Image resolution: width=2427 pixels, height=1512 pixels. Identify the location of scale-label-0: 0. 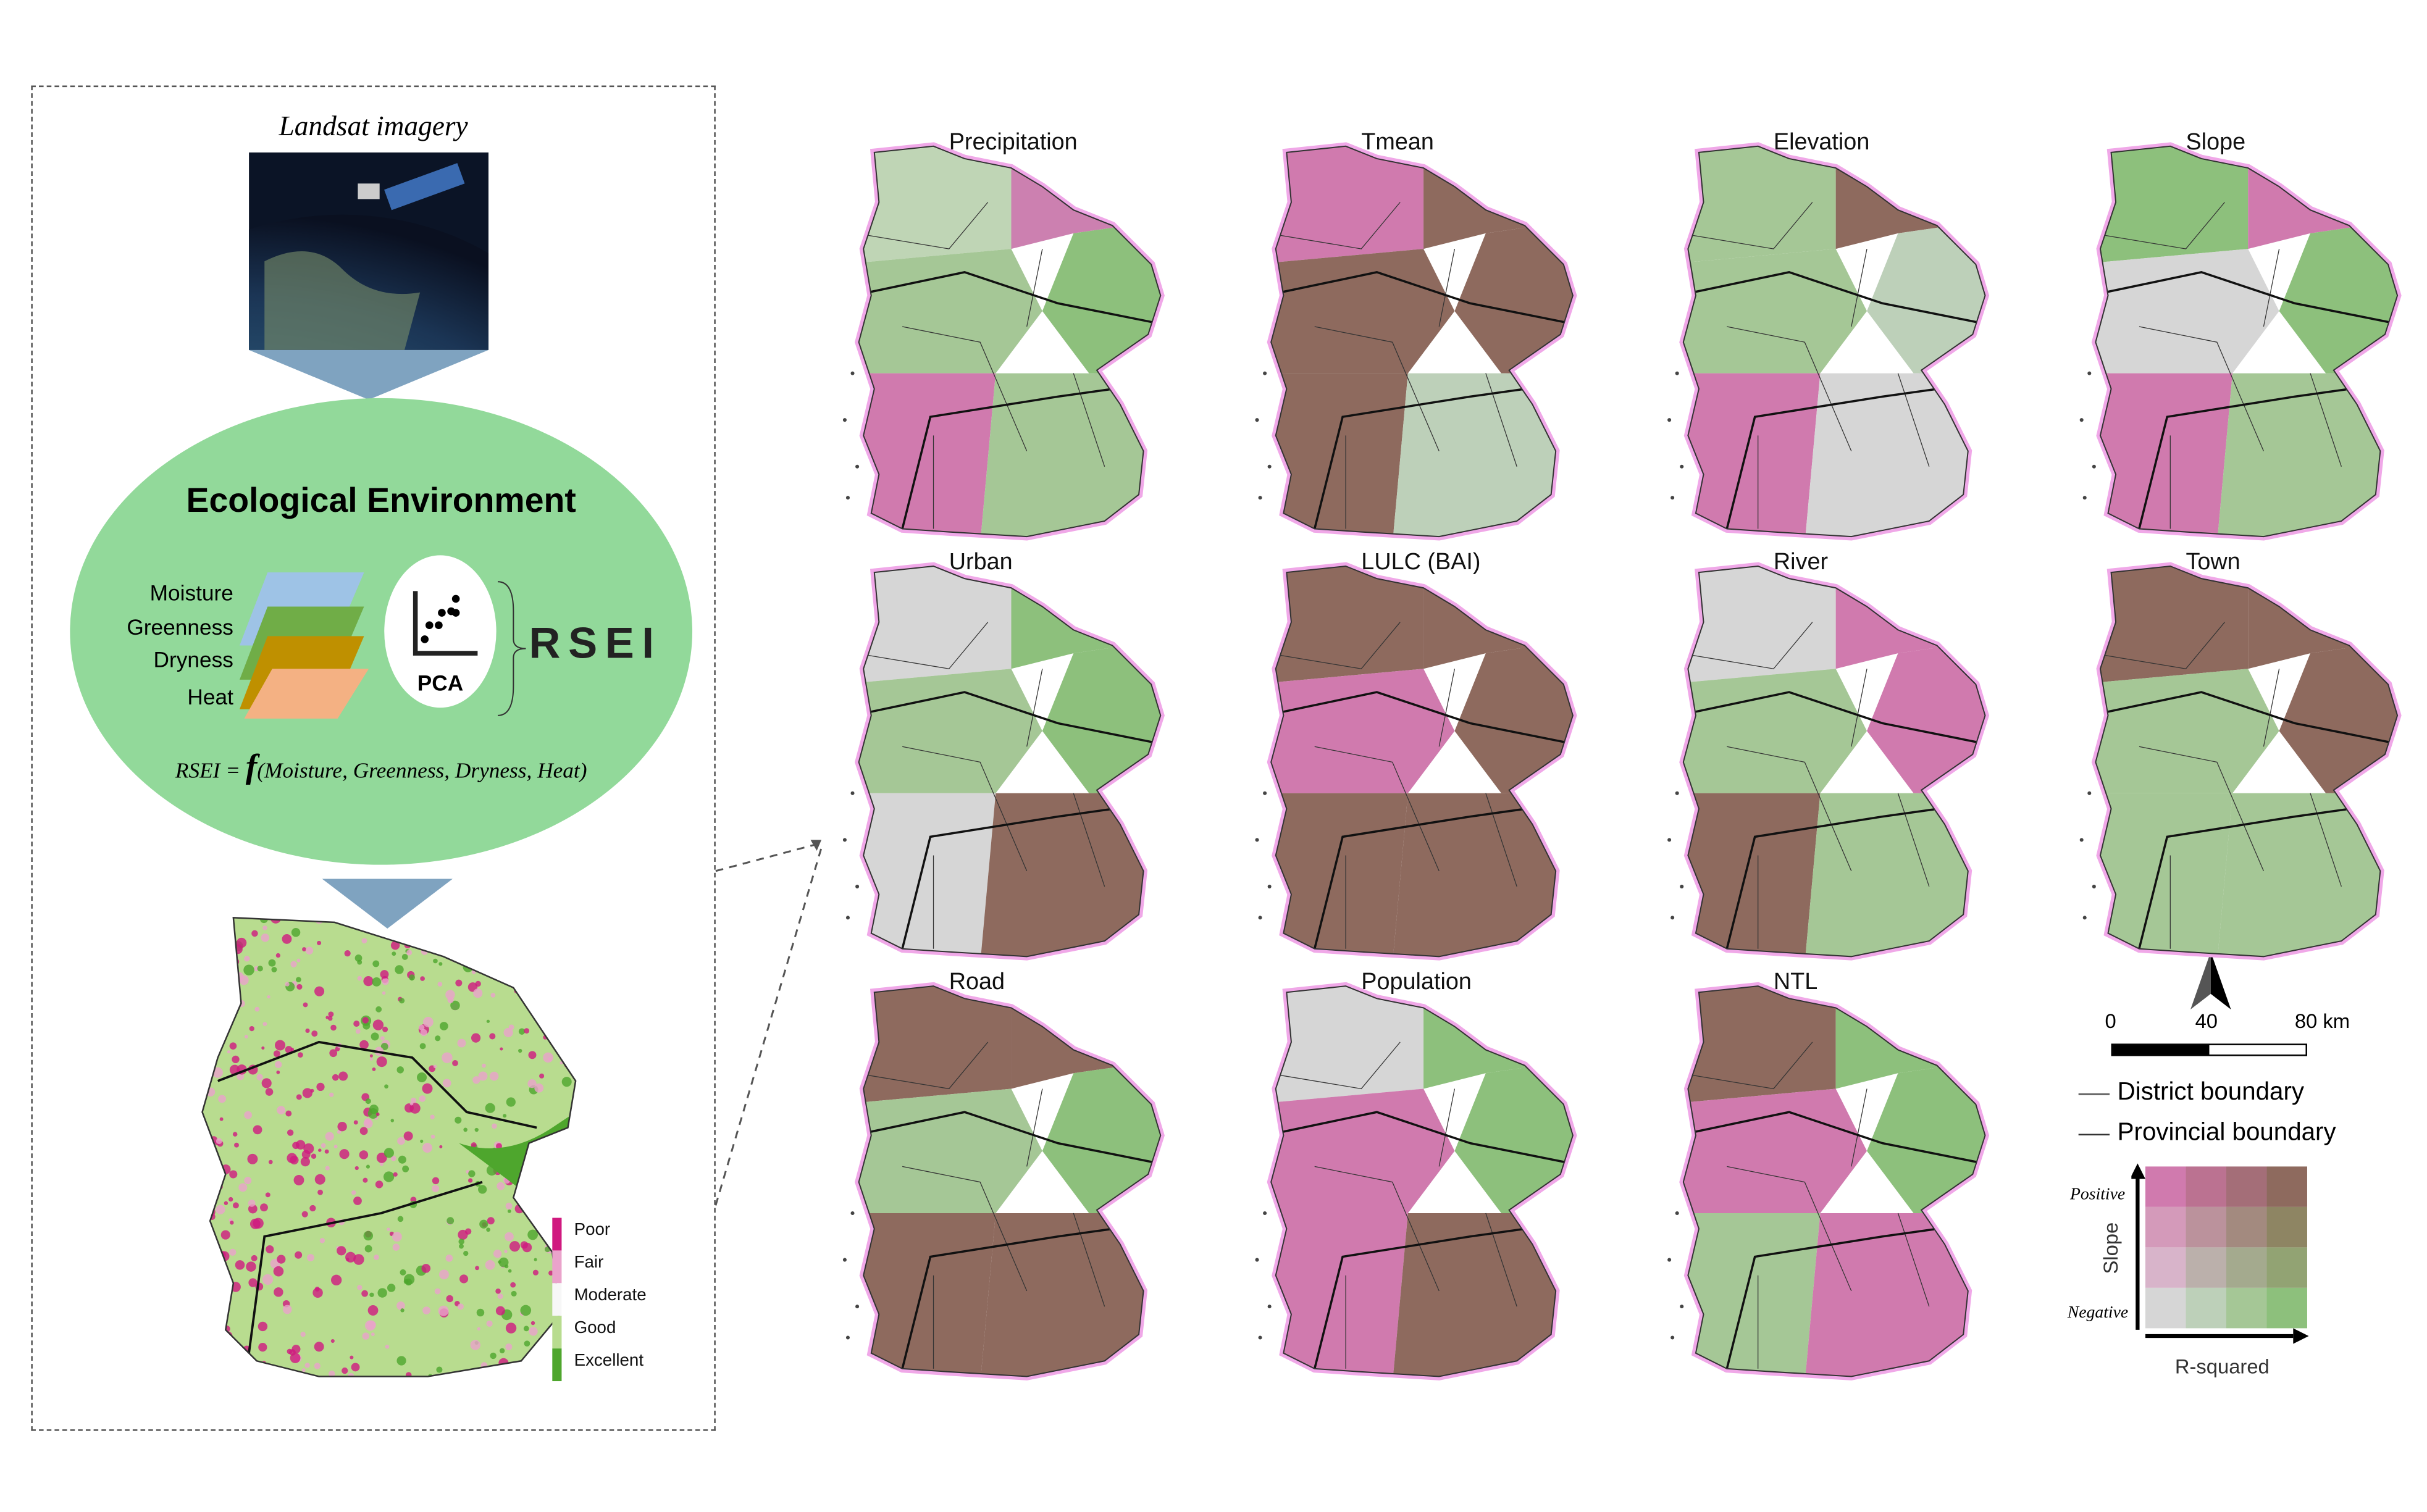
(2110, 1021).